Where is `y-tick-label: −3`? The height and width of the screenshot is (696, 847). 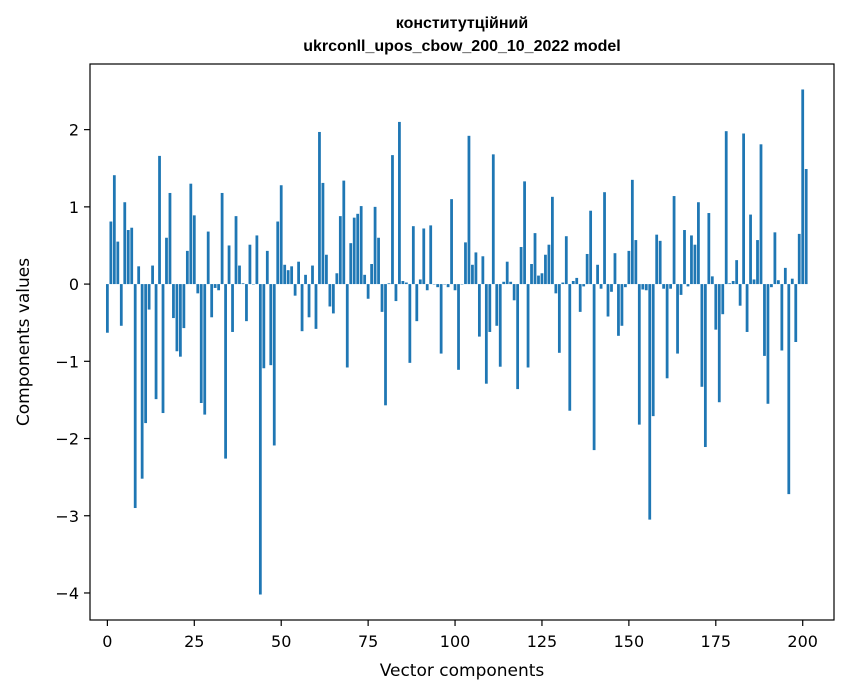
y-tick-label: −3 is located at coordinates (67, 516).